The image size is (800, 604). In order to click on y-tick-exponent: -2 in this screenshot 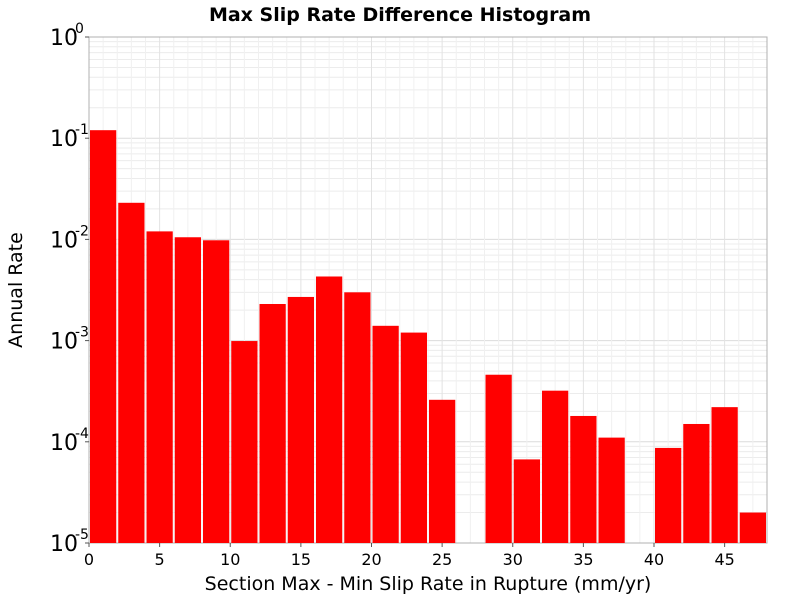, I will do `click(82, 231)`.